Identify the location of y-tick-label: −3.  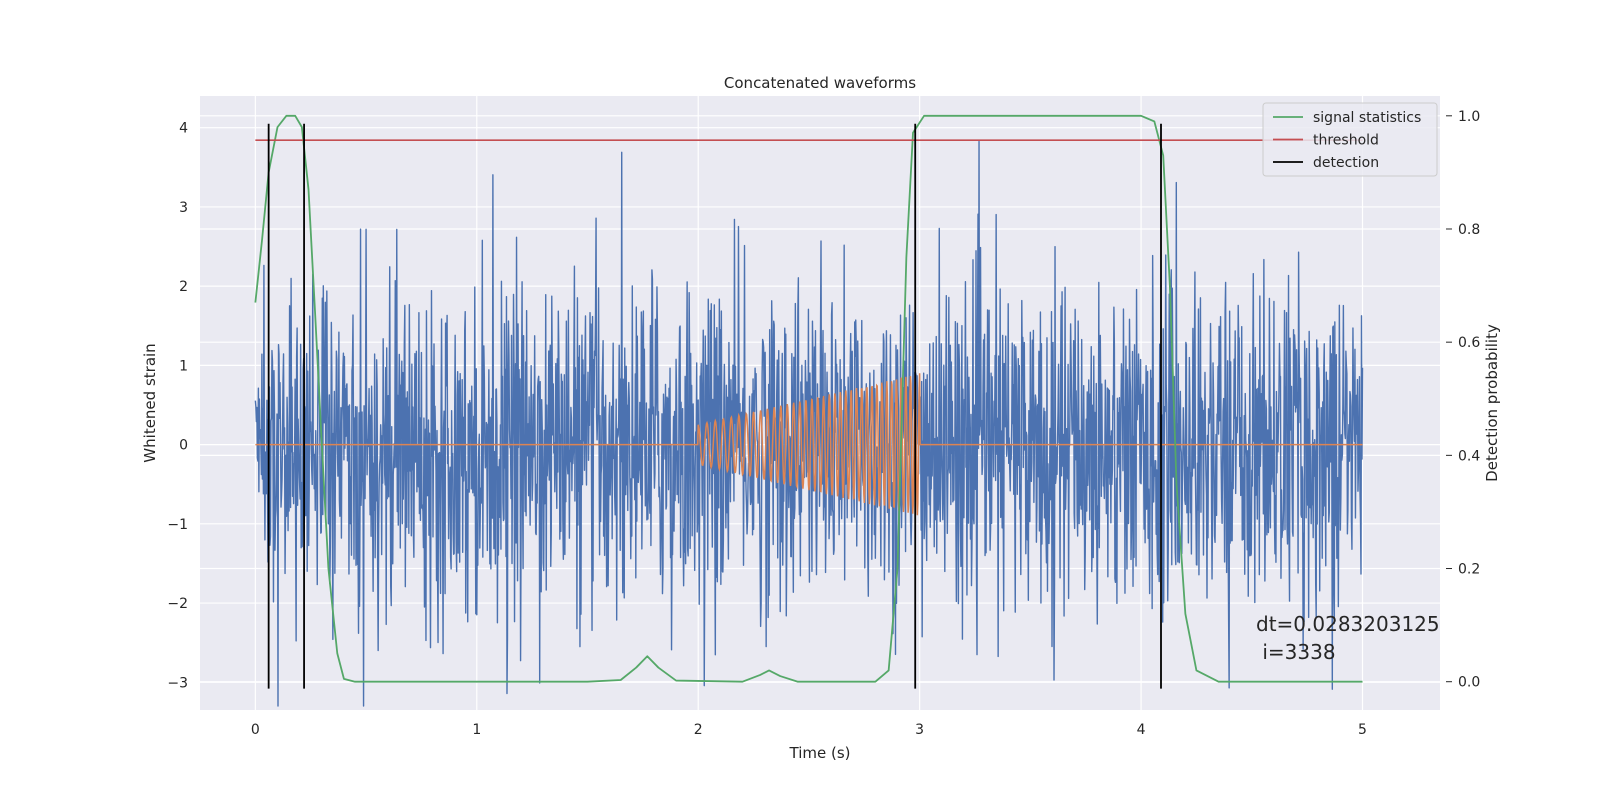
(177, 683).